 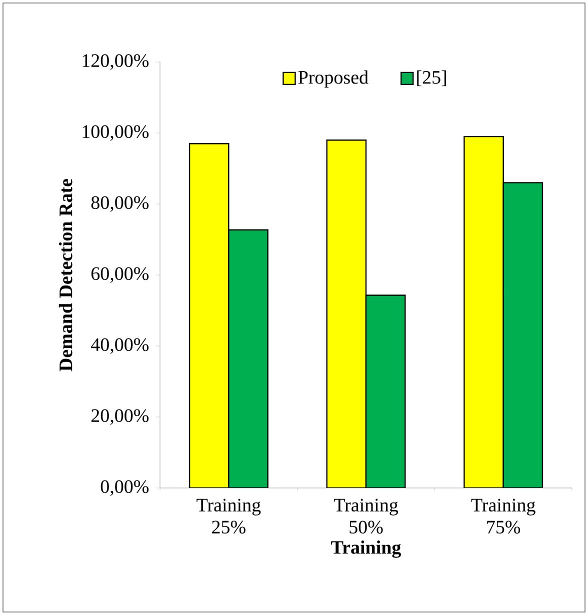 I want to click on y-tick-label: 120,00%, so click(x=115, y=62).